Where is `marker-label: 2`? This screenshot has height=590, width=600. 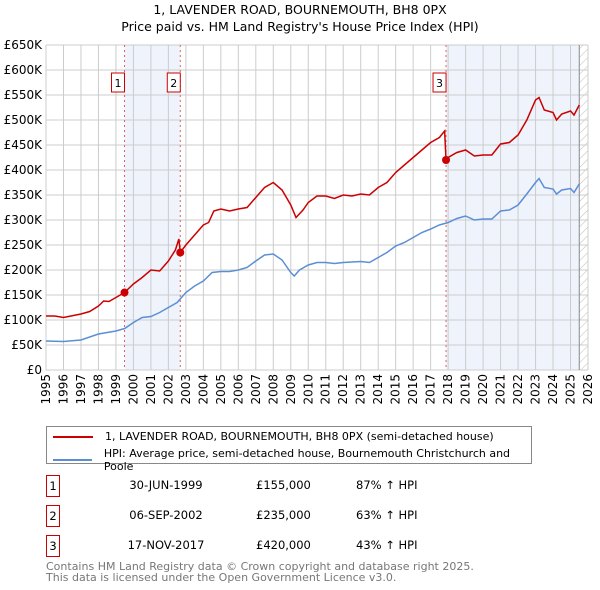
marker-label: 2 is located at coordinates (173, 83).